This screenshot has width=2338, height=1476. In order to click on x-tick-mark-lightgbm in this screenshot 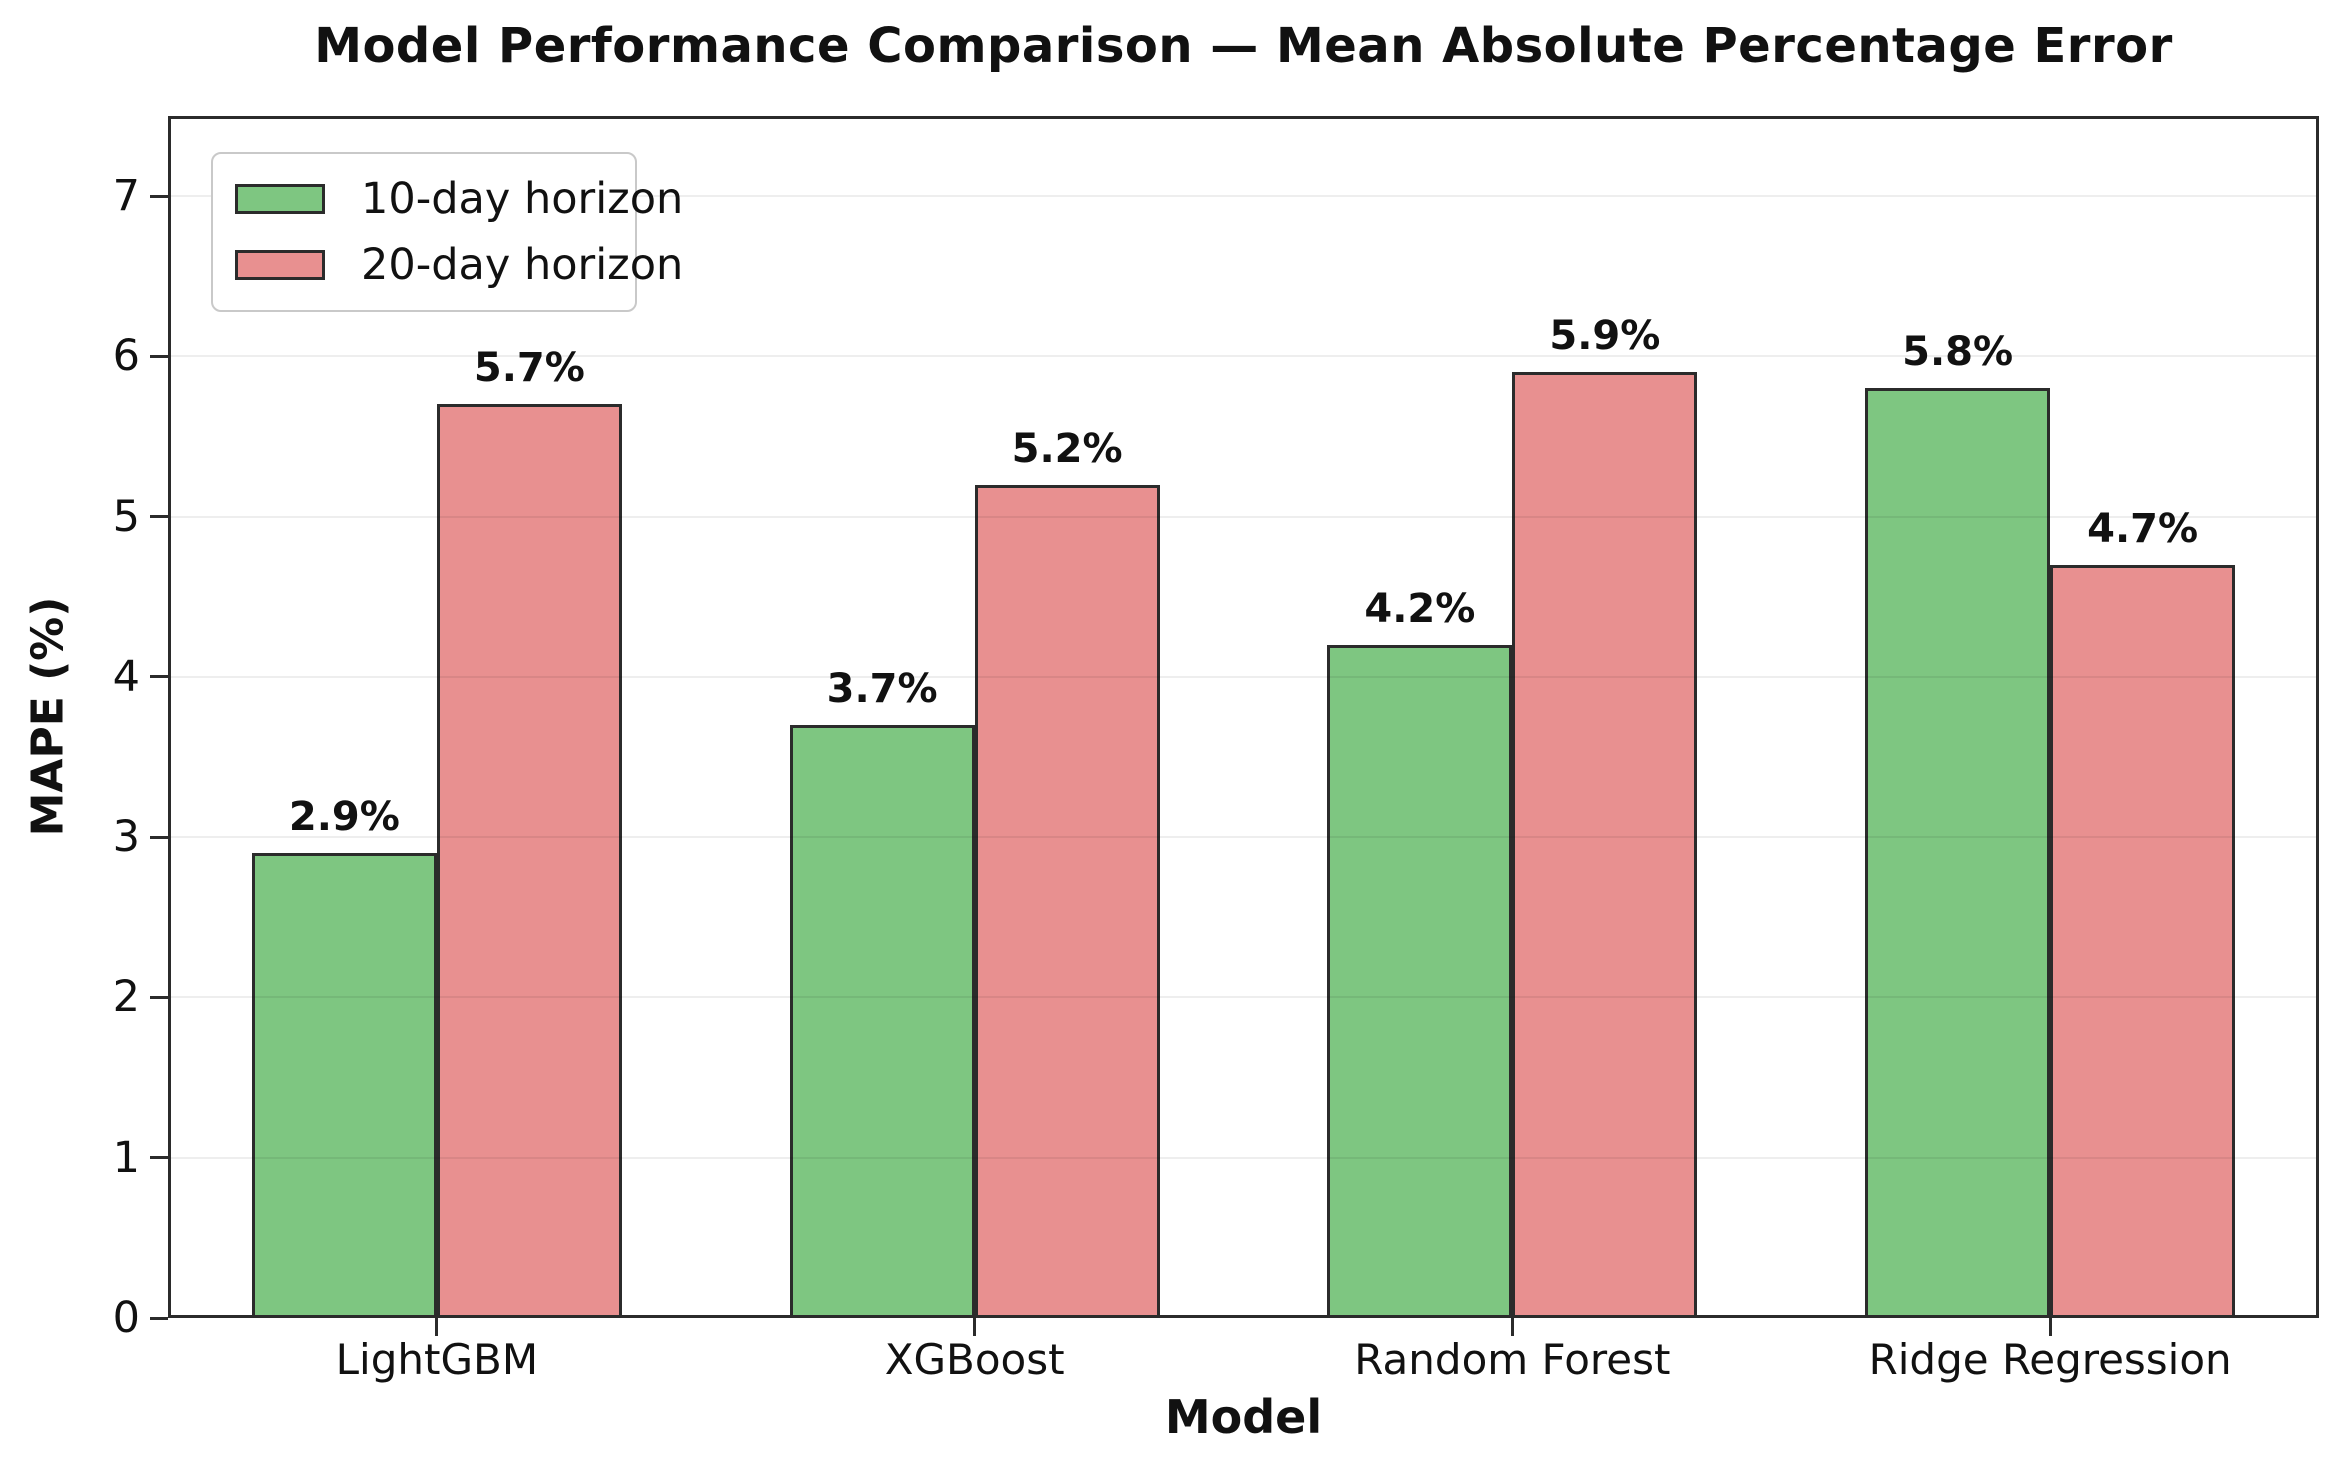, I will do `click(437, 1327)`.